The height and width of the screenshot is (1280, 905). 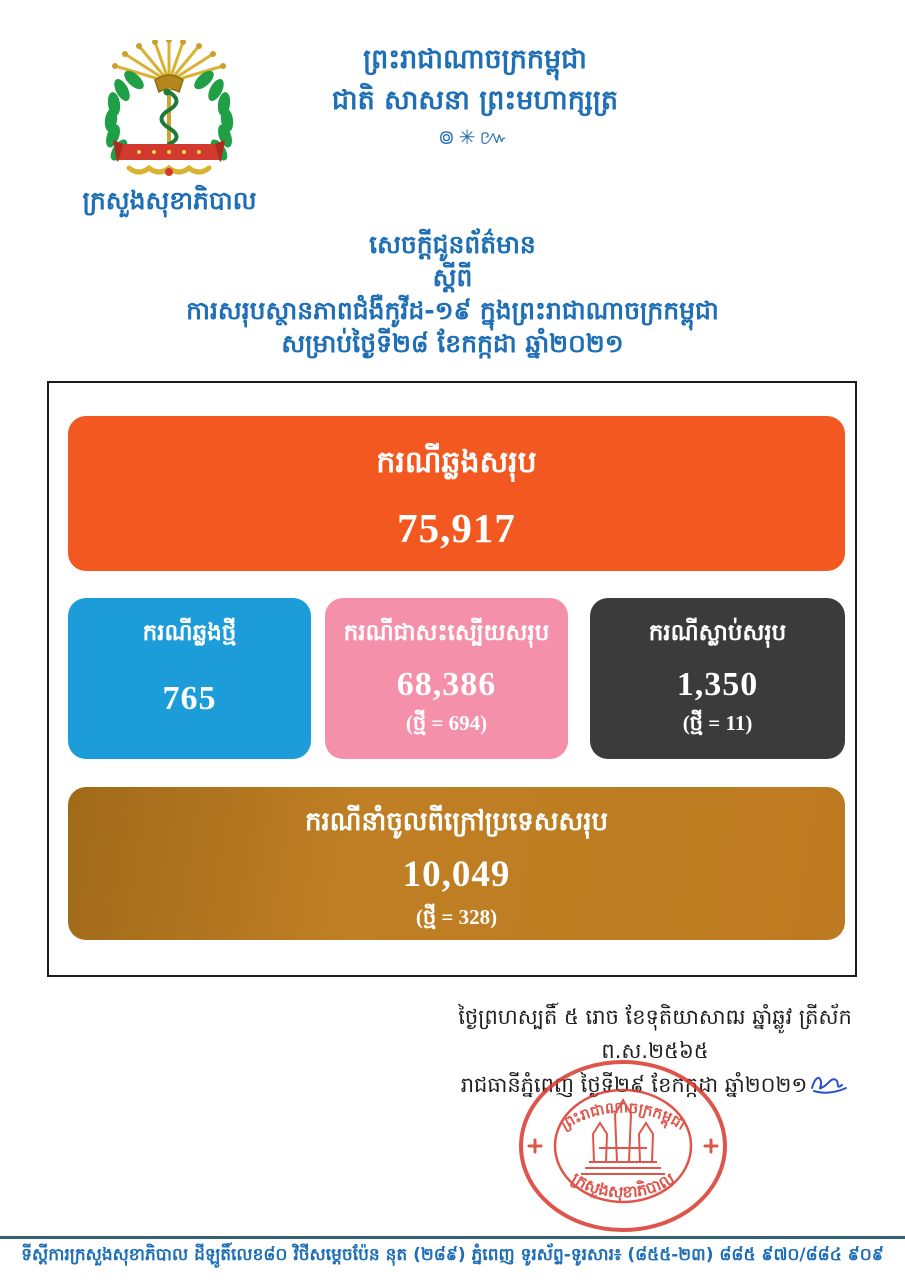 I want to click on total-cases-card: ករណីឆ្លងសរុប 75,917, so click(x=456, y=493).